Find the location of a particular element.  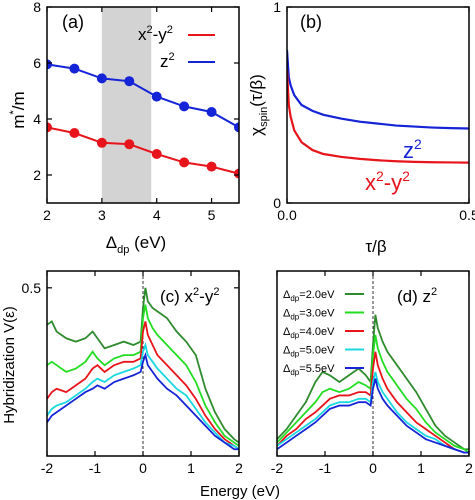

series-line-x2-y2 is located at coordinates (378, 116).